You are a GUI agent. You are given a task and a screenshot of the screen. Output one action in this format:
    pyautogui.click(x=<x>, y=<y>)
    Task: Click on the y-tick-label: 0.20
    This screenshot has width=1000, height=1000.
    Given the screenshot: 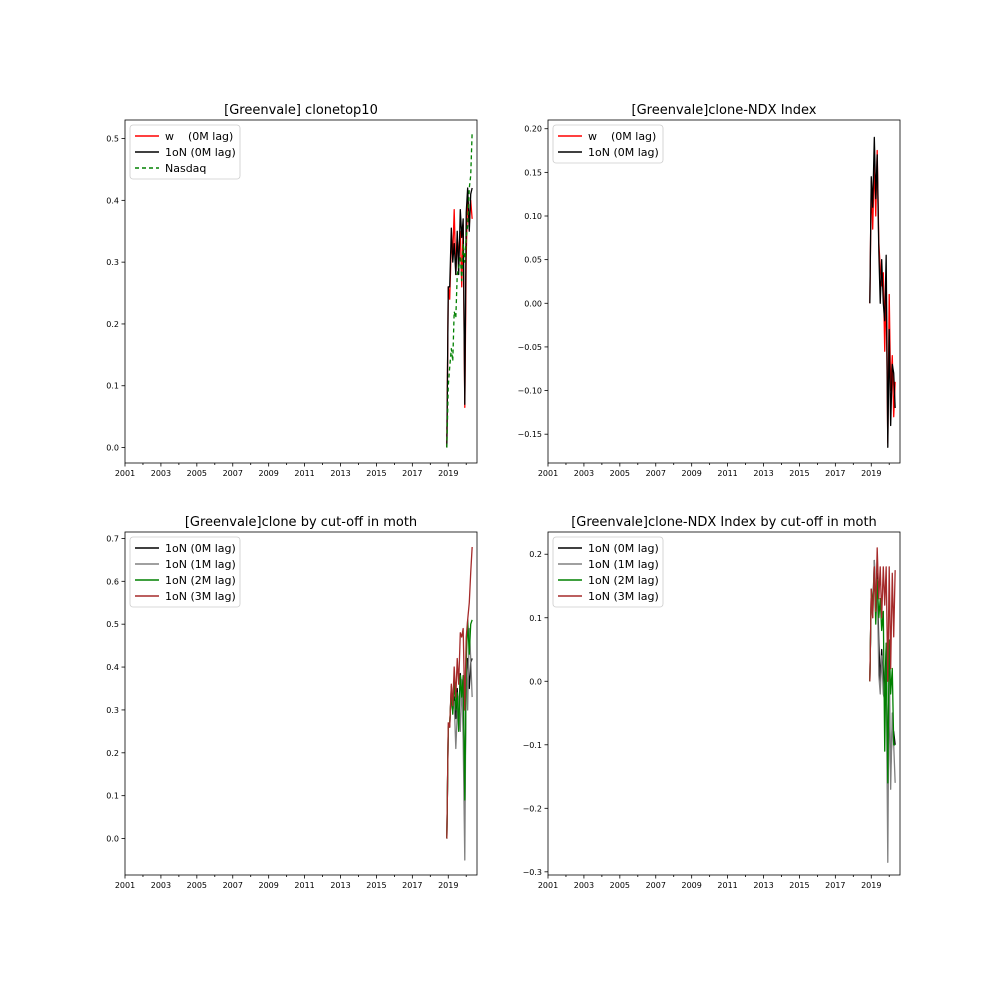 What is the action you would take?
    pyautogui.click(x=533, y=129)
    